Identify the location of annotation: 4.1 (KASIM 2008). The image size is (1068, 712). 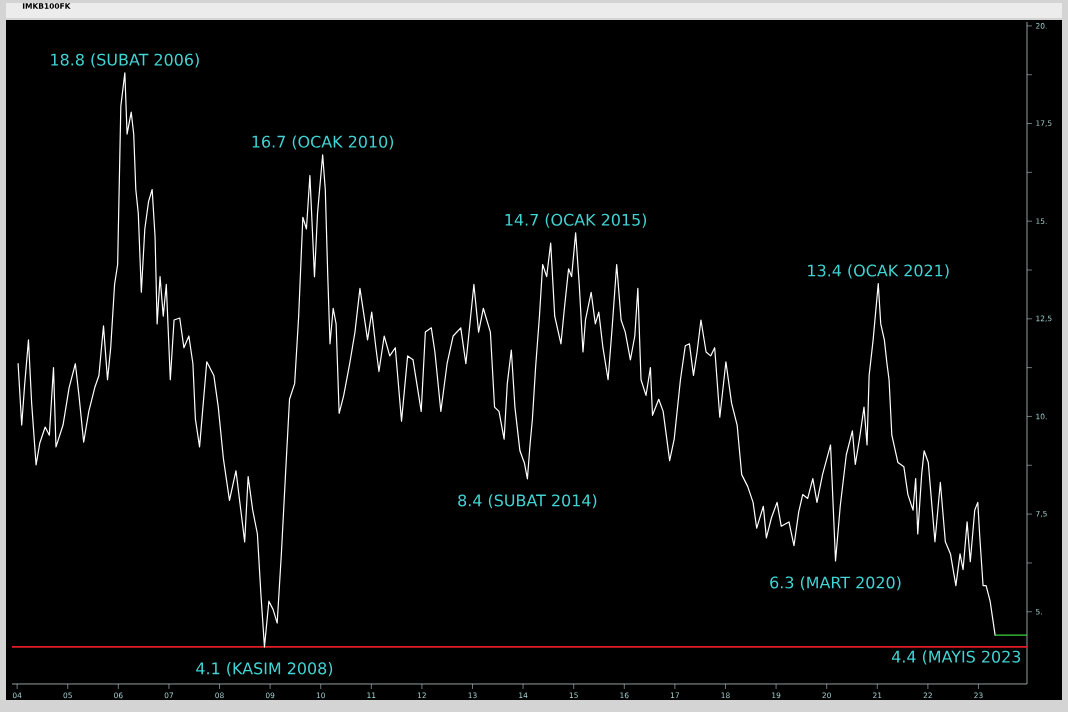
(264, 669).